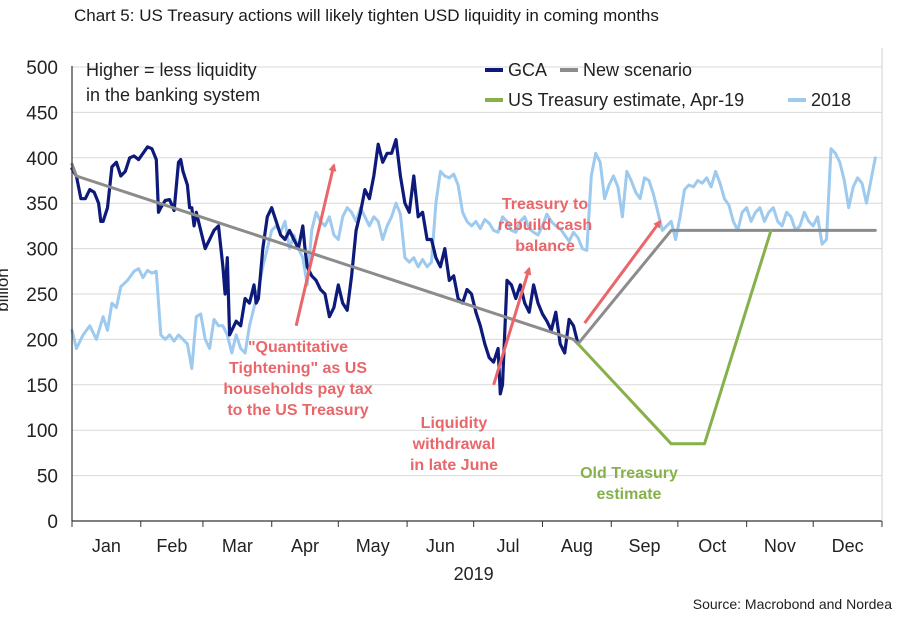 The image size is (906, 623). What do you see at coordinates (629, 473) in the screenshot?
I see `annotation-line: Old Treasury` at bounding box center [629, 473].